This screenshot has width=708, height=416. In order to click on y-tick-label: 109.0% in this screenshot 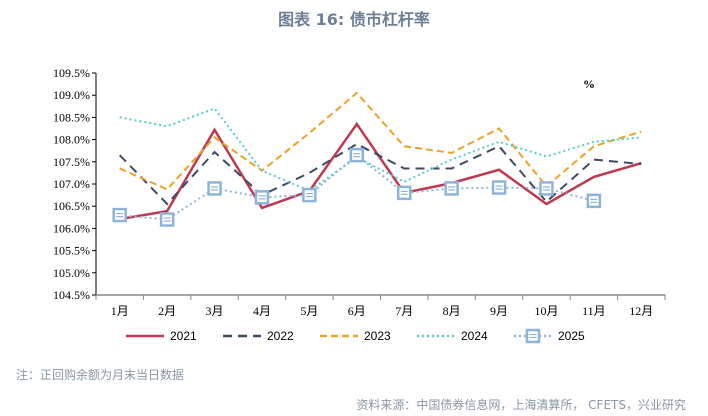, I will do `click(71, 95)`.